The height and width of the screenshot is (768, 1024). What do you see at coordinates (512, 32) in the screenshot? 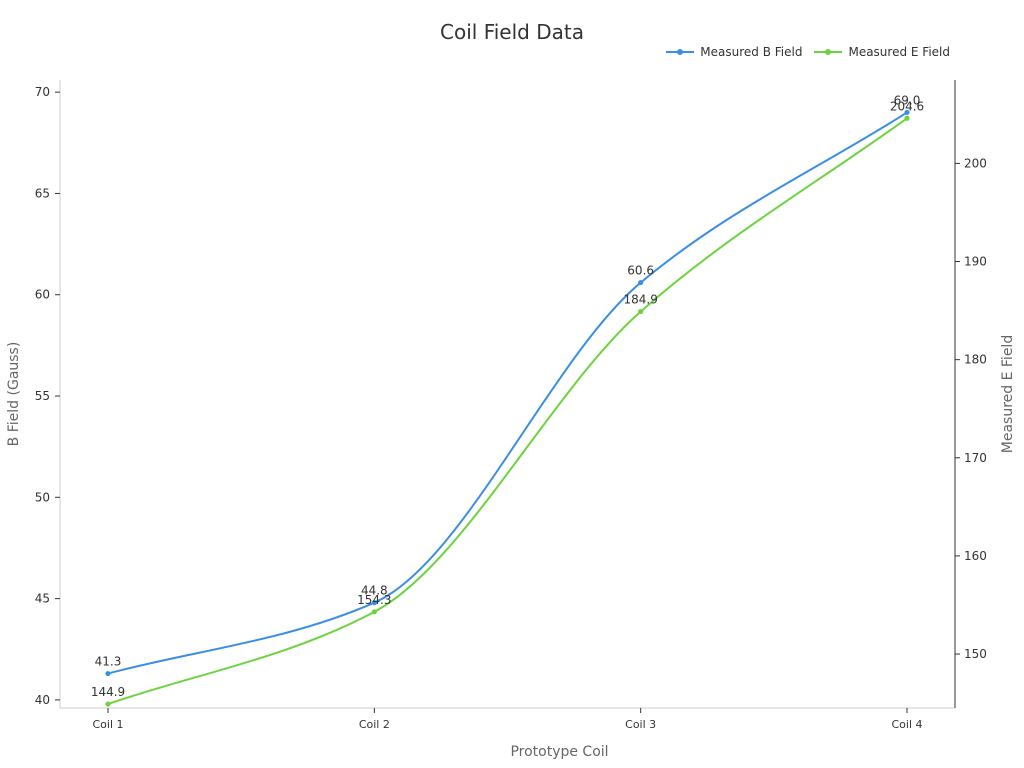
I see `chart-title: Coil Field Data` at bounding box center [512, 32].